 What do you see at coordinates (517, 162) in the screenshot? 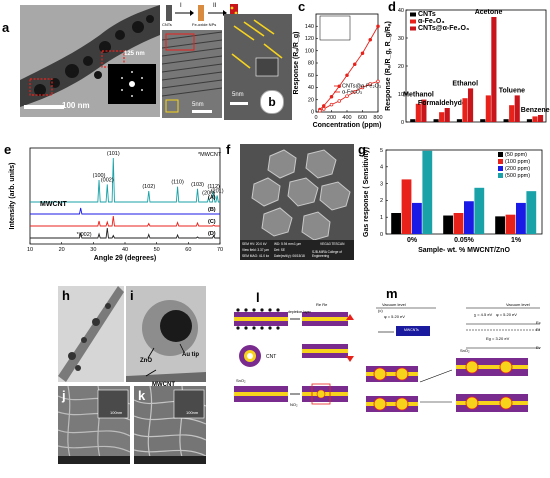
I see `chart-g-legend-label: (100 ppm)` at bounding box center [517, 162].